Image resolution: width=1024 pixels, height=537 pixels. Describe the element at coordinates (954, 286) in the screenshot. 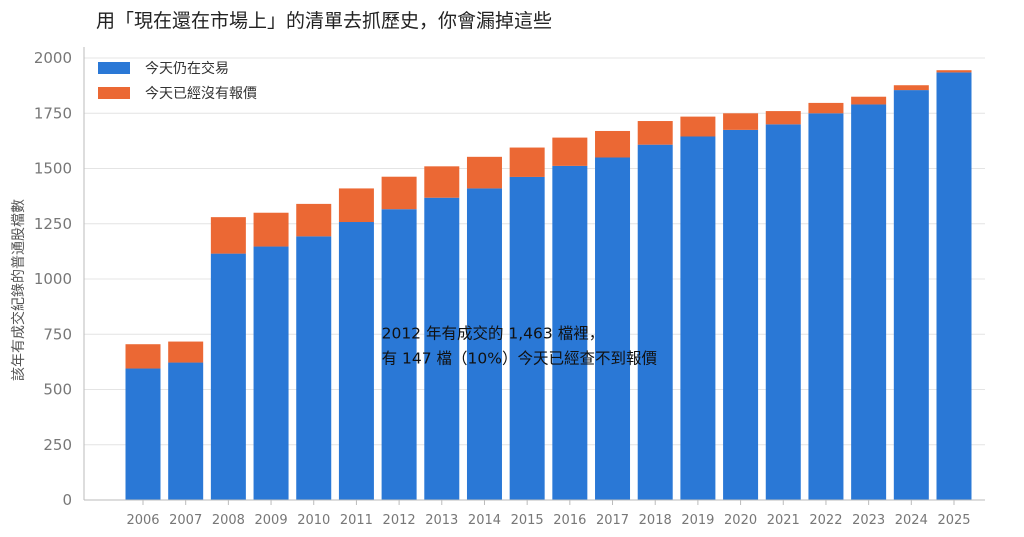

I see `bar-active-2025` at that location.